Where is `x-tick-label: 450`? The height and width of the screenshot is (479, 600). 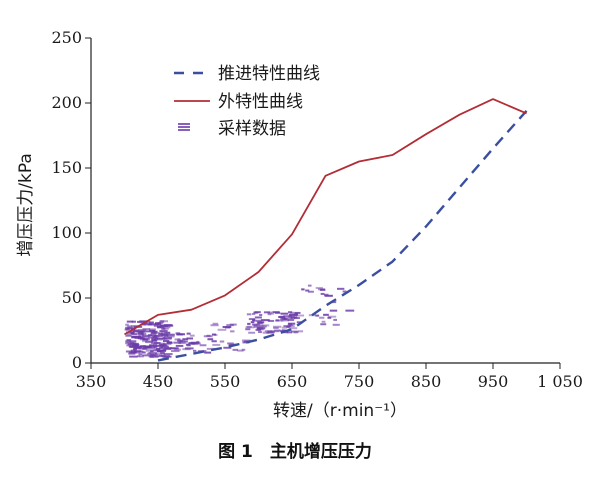 x-tick-label: 450 is located at coordinates (158, 381).